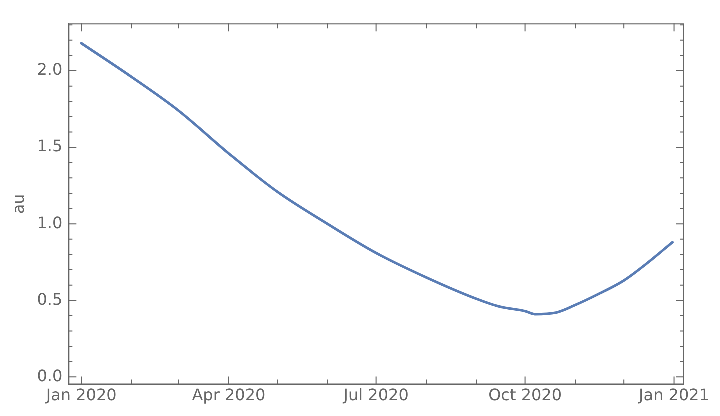  I want to click on x-tick-label: Jul 2020, so click(375, 395).